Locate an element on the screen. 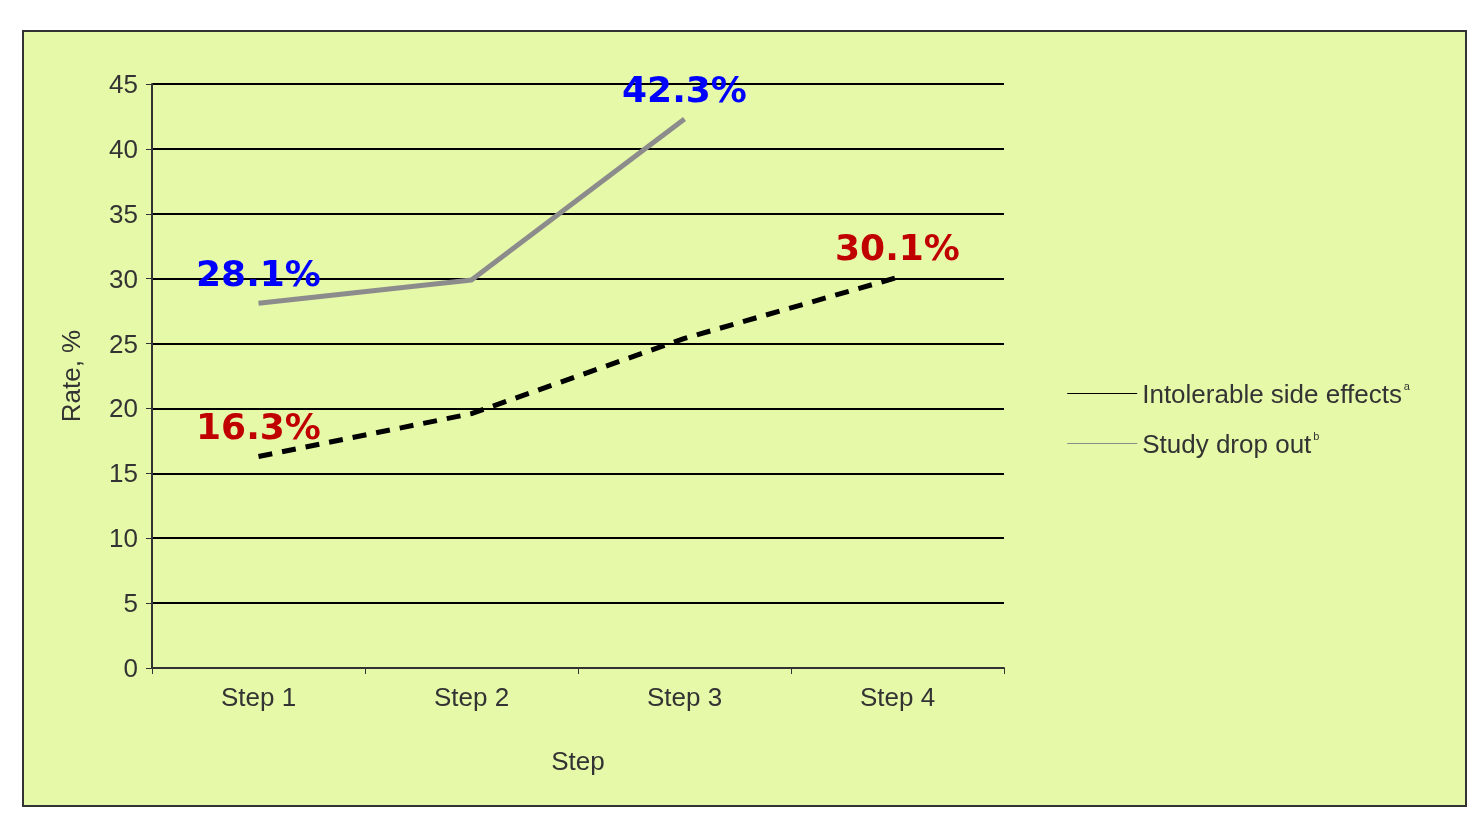 This screenshot has height=817, width=1483. y-tick-label: 40 is located at coordinates (123, 148).